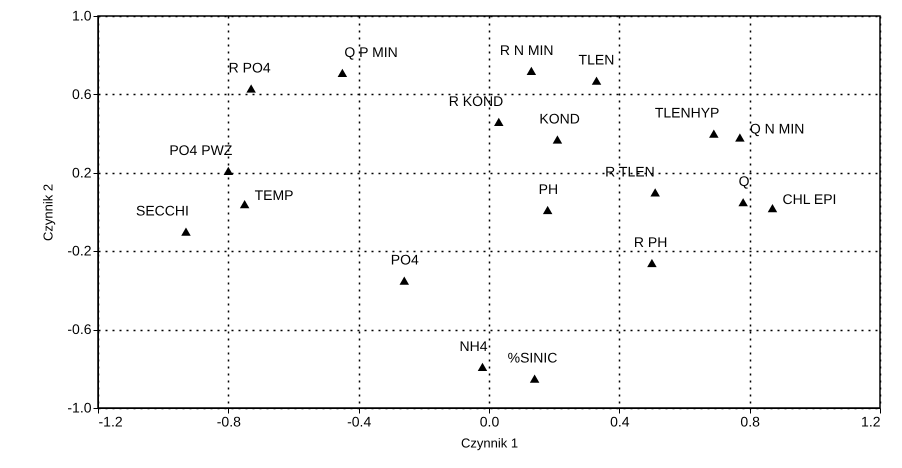  I want to click on y-tick-label: -0.6, so click(79, 329).